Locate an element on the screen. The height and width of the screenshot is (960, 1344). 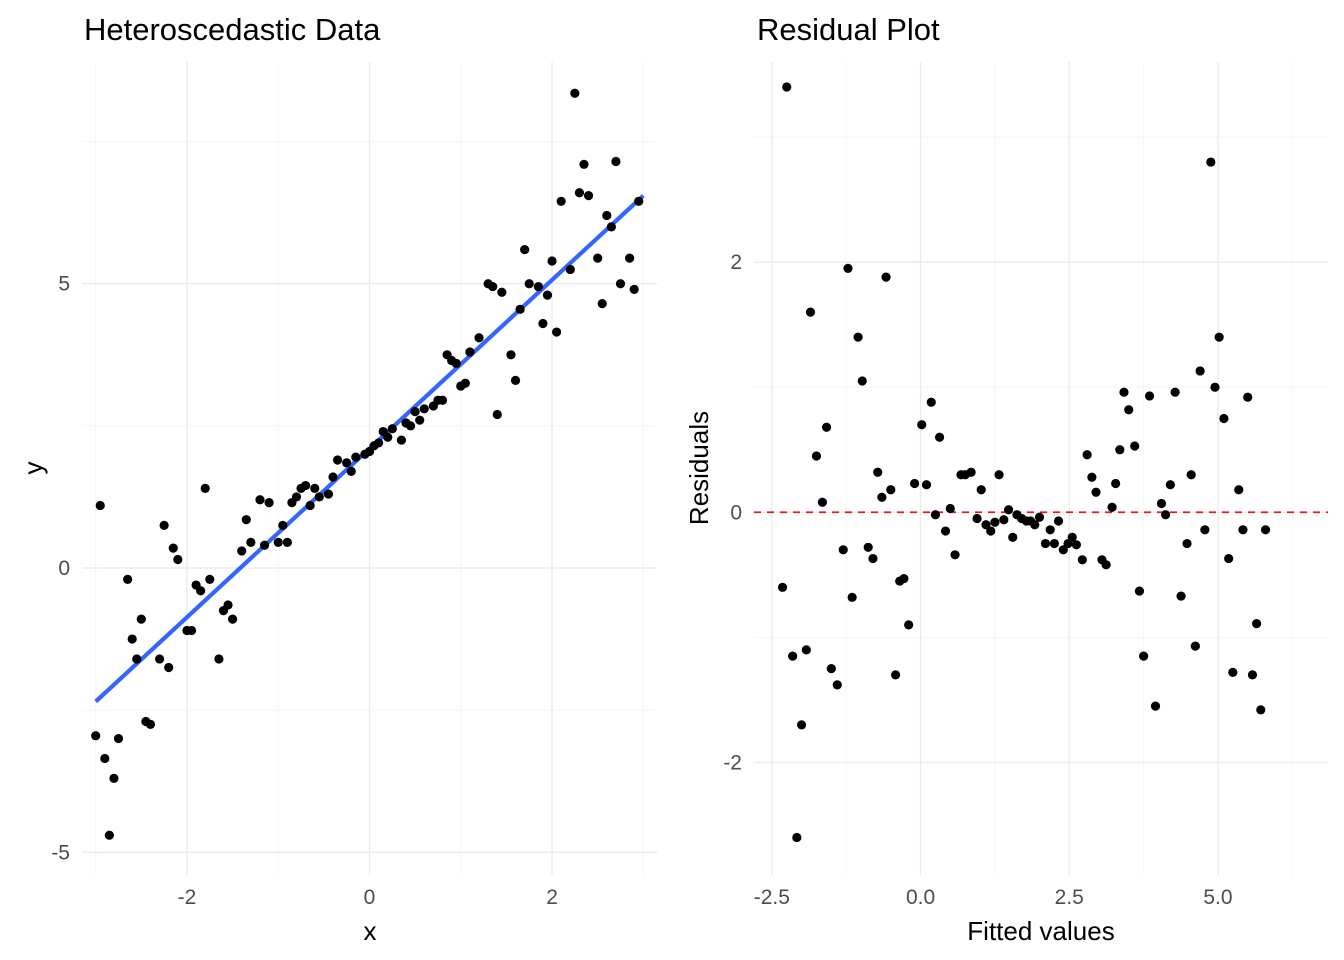
right-chart-title: Residual Plot is located at coordinates (848, 29).